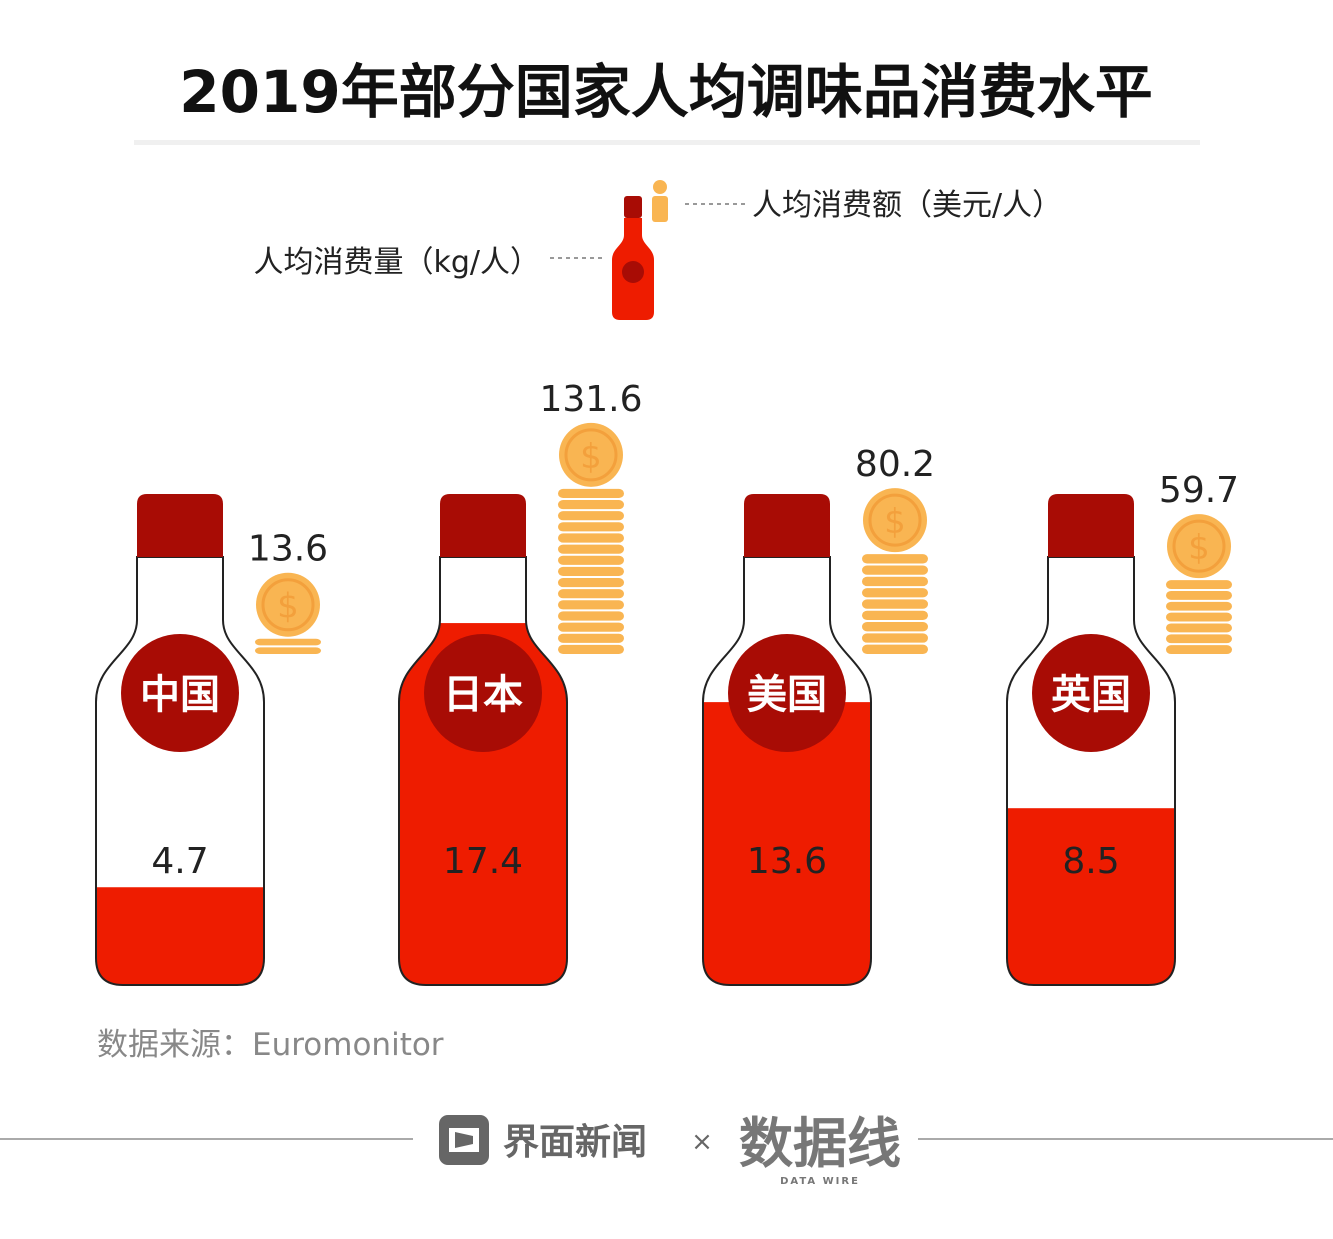 This screenshot has height=1239, width=1333. Describe the element at coordinates (1090, 861) in the screenshot. I see `volume-data-label: 8.5` at that location.